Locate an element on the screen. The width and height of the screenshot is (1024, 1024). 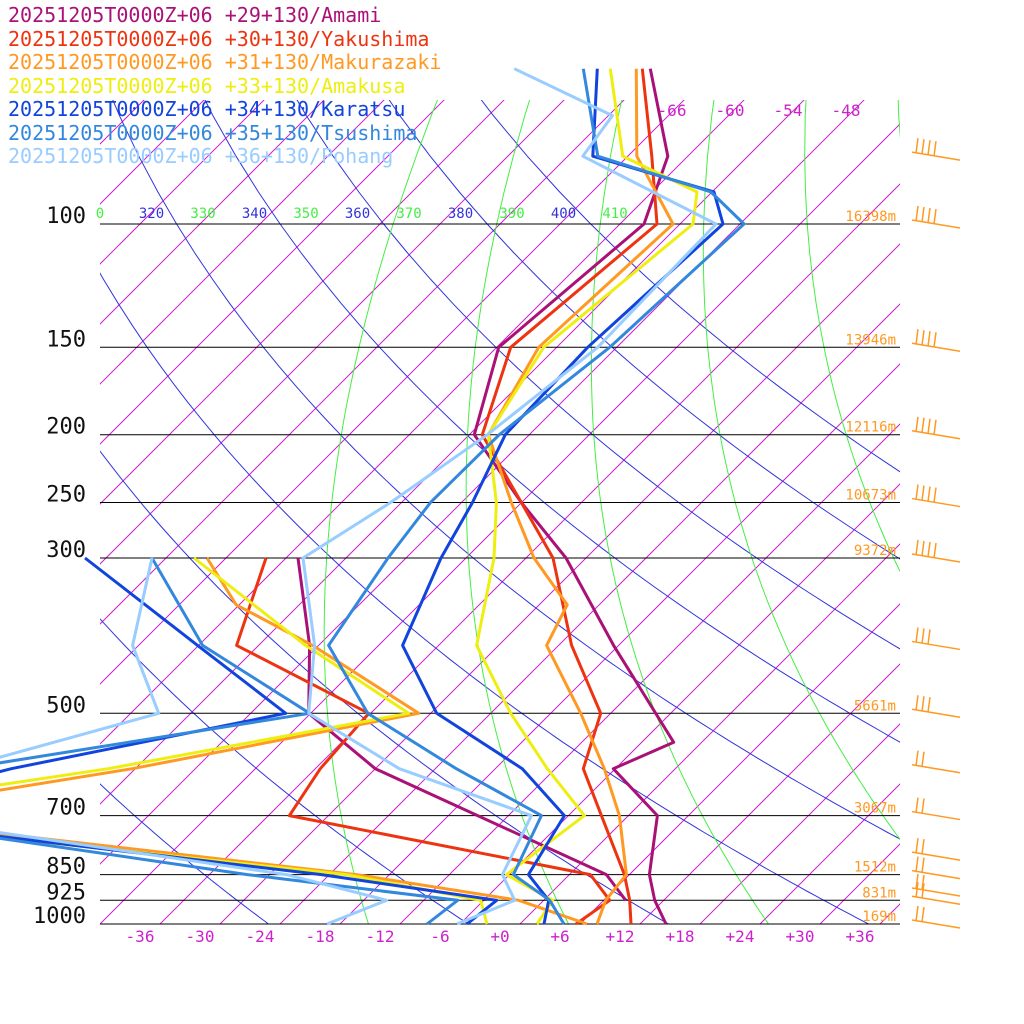
isotherm-top-label: -48 is located at coordinates (846, 110).